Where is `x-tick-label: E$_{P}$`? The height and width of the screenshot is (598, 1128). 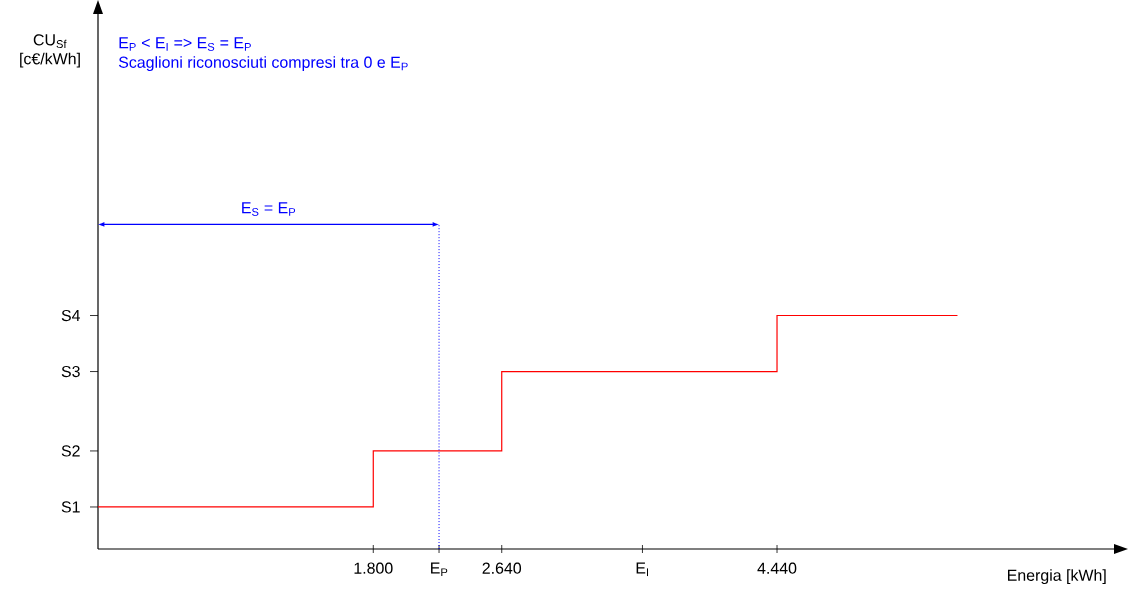
x-tick-label: E$_{P}$ is located at coordinates (439, 569).